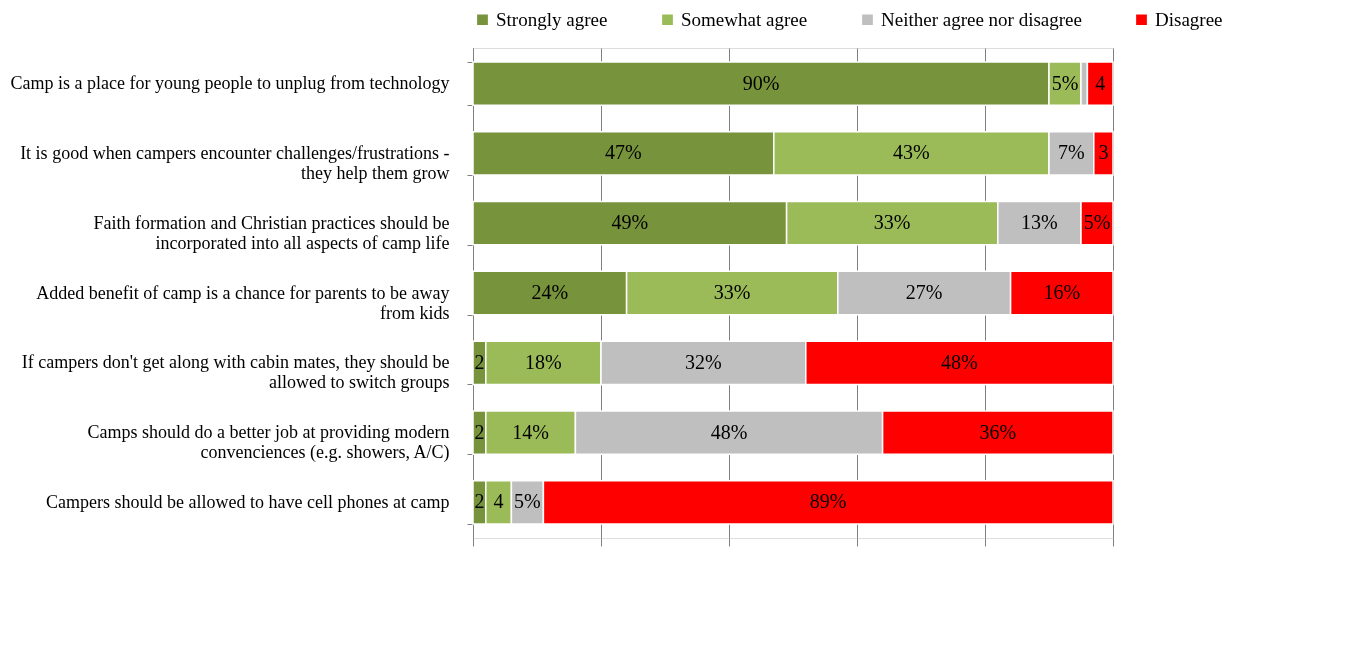 The height and width of the screenshot is (648, 1364). Describe the element at coordinates (1071, 152) in the screenshot. I see `data-label: 7%` at that location.